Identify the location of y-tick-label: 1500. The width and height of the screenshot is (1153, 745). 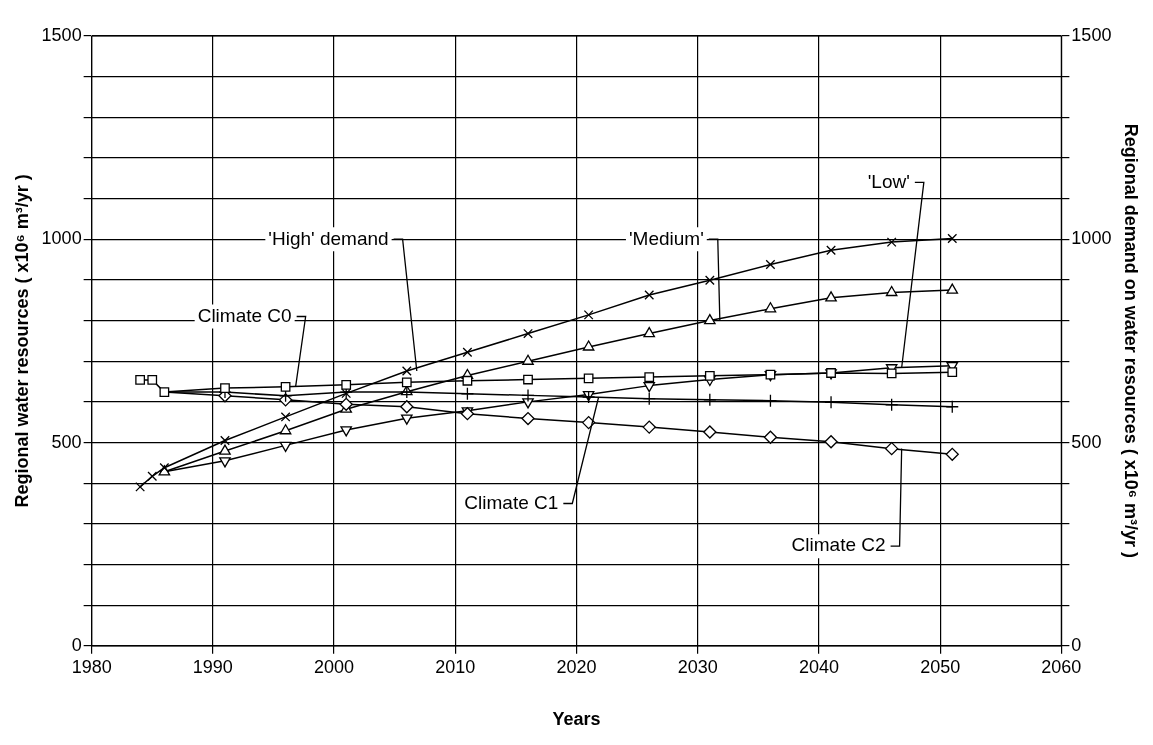
(61, 34).